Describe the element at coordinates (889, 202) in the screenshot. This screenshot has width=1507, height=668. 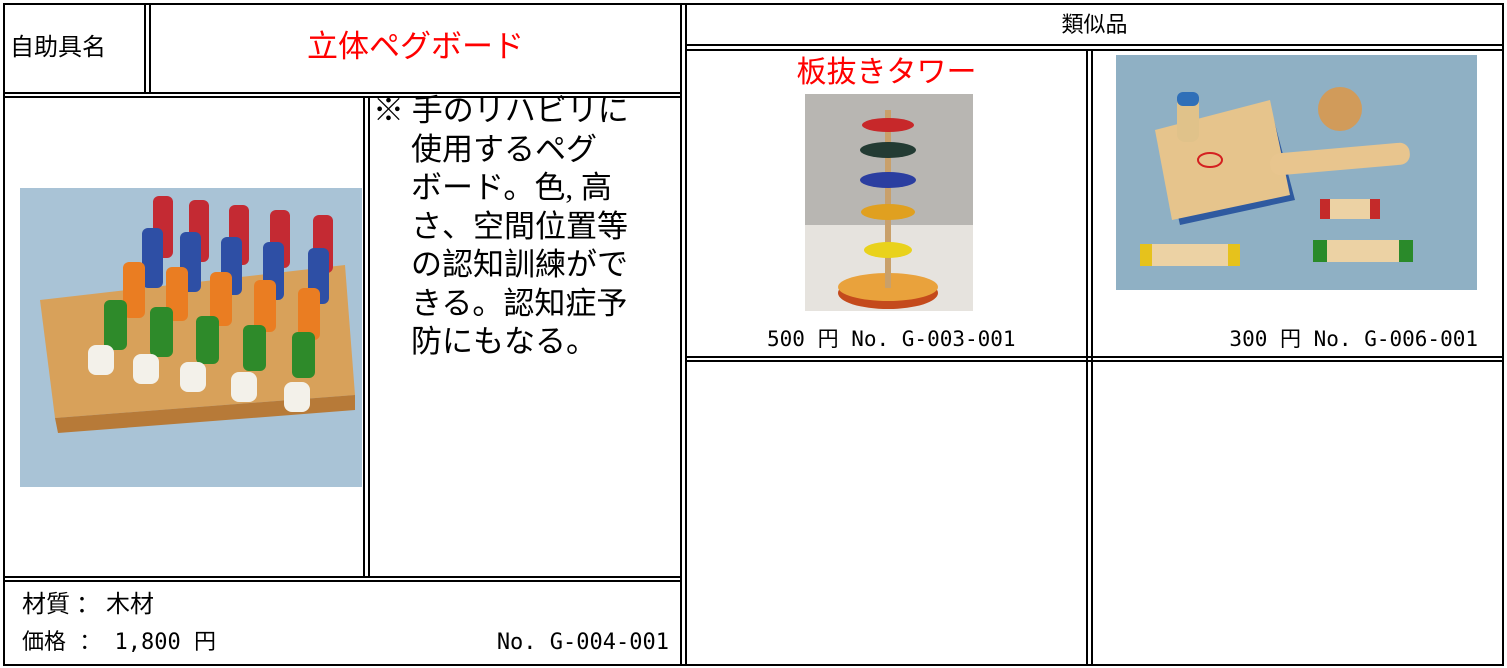
I see `tower-photo` at that location.